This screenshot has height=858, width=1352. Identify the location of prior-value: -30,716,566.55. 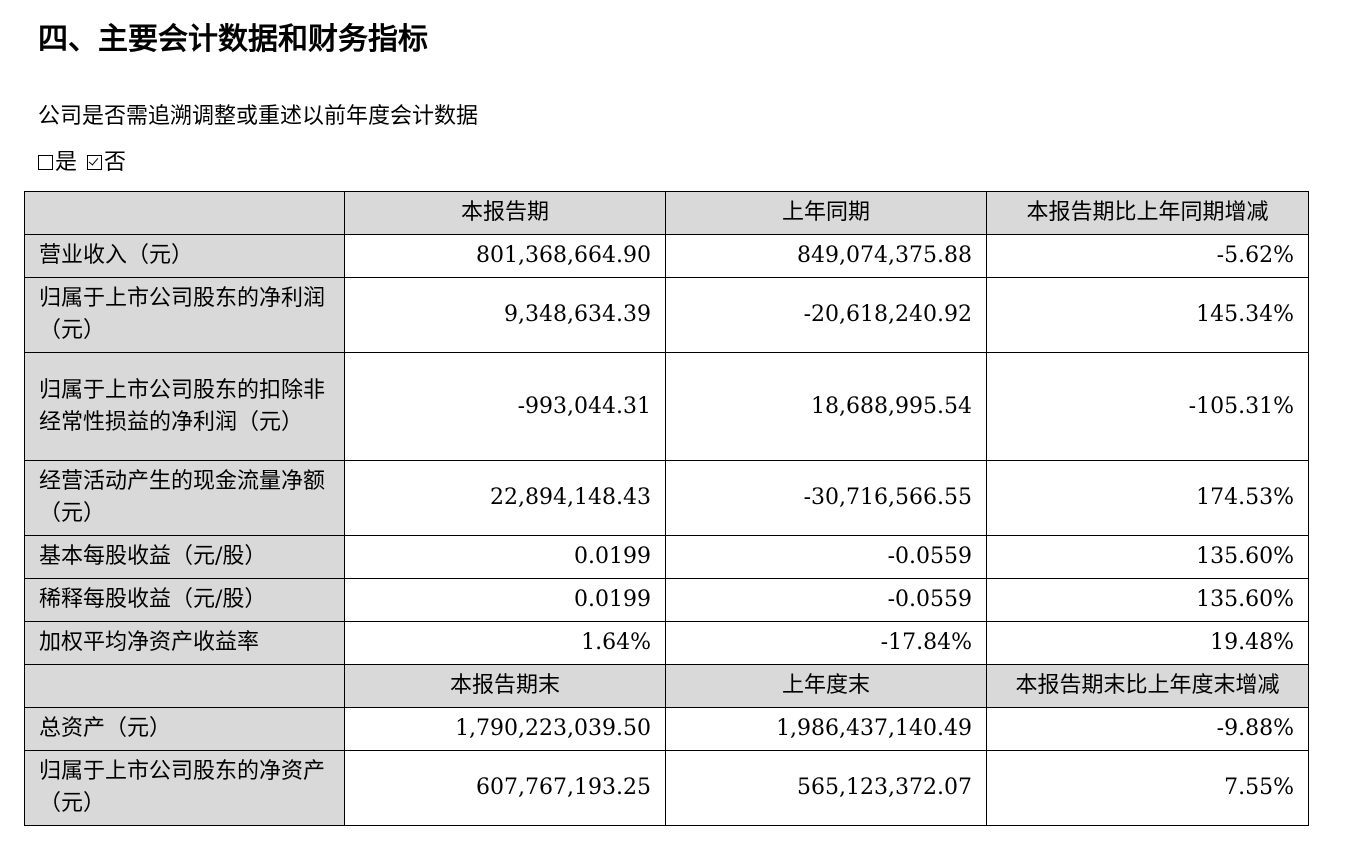
(826, 498).